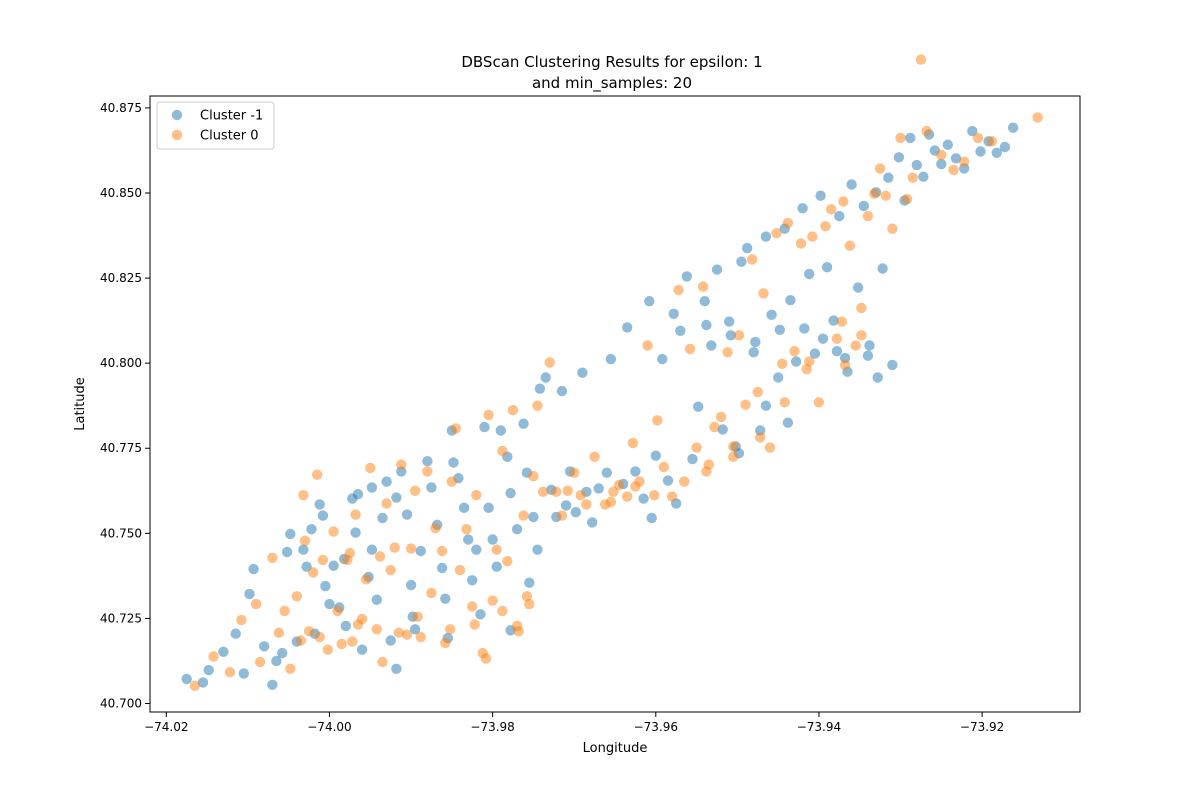  What do you see at coordinates (121, 618) in the screenshot?
I see `y-tick-label: 40.725` at bounding box center [121, 618].